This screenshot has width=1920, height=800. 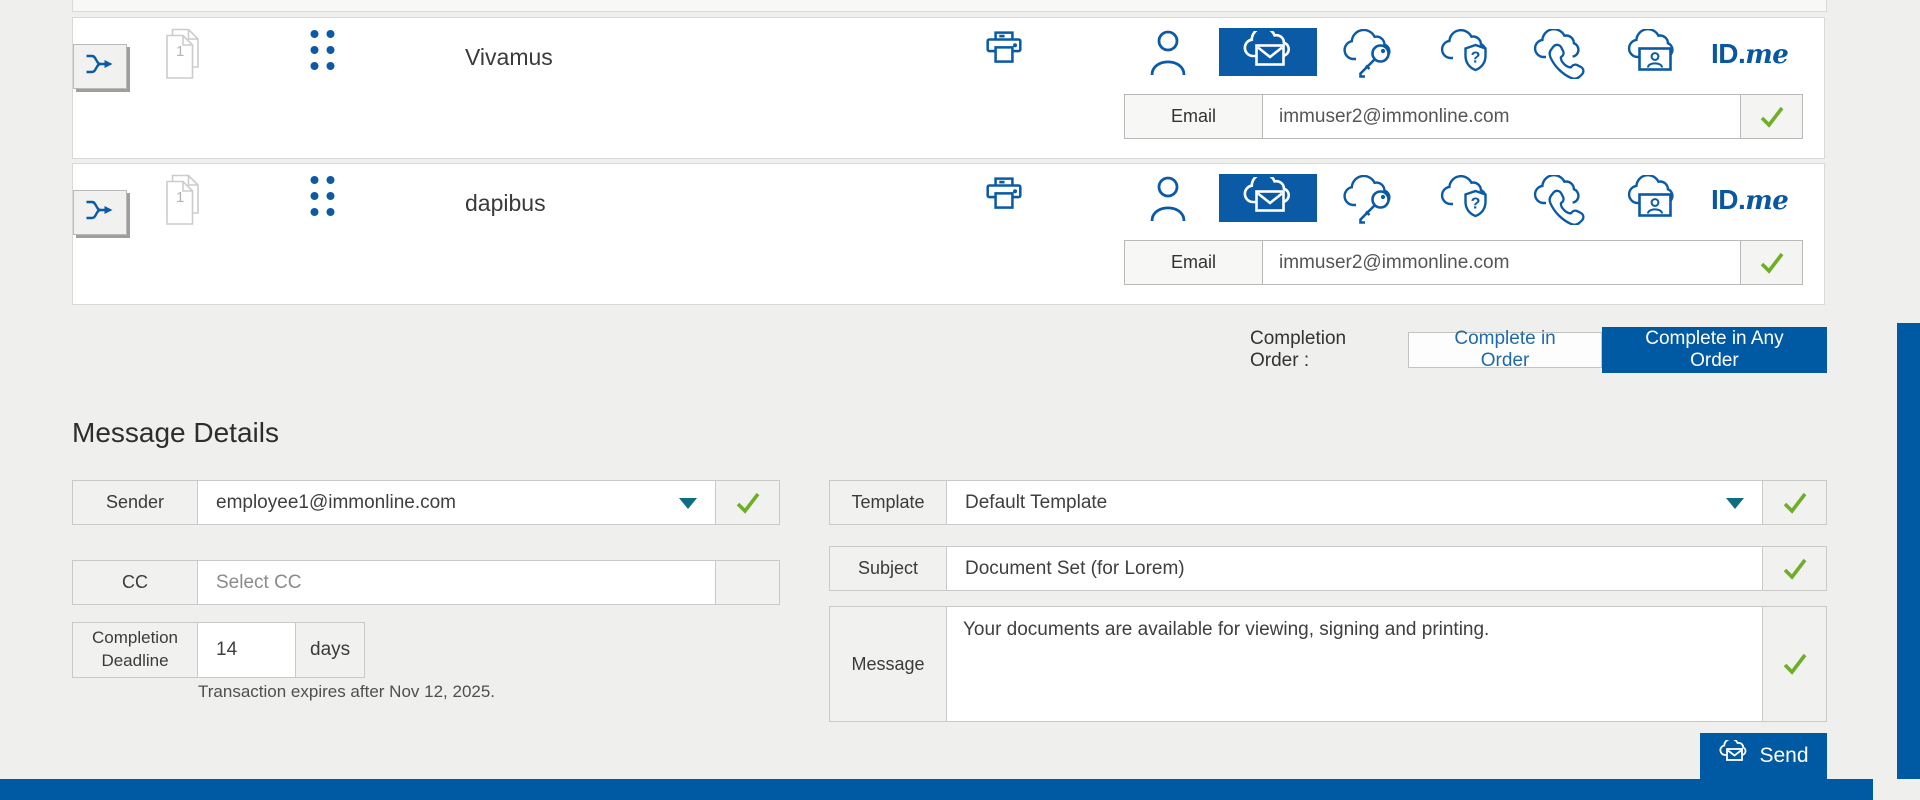 I want to click on sender-row: Sender employee1@immonline.com, so click(x=426, y=502).